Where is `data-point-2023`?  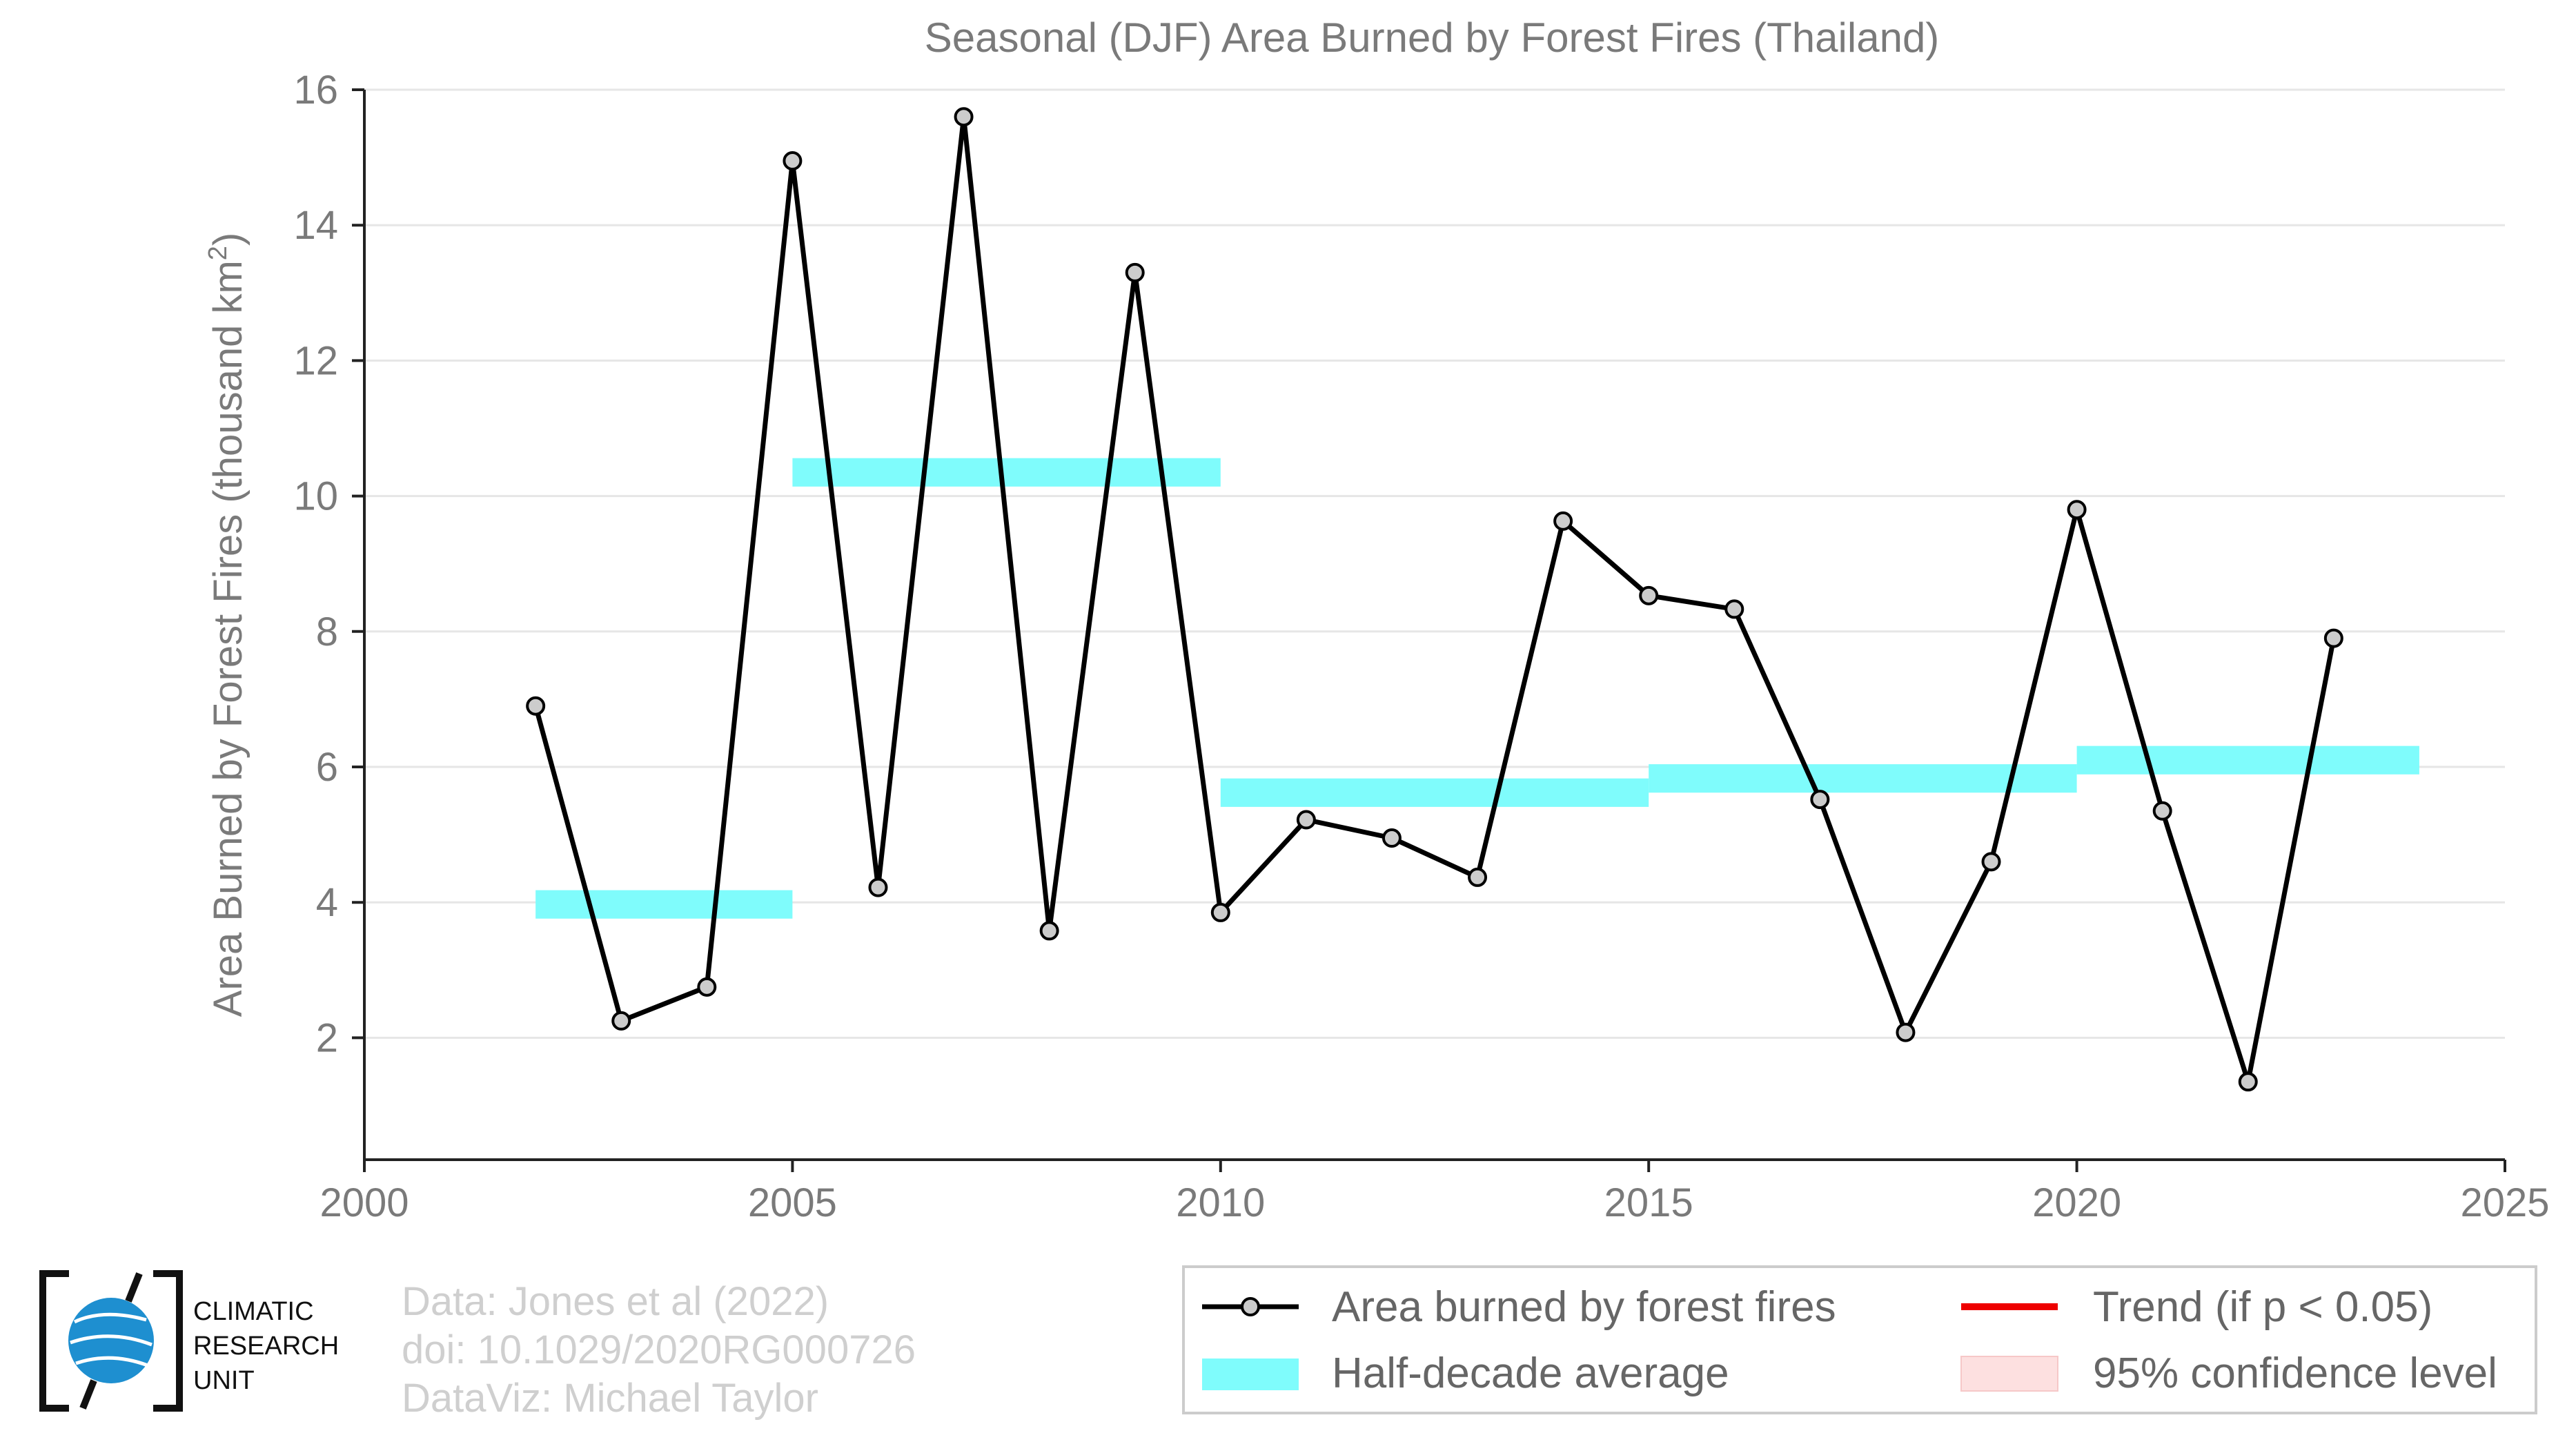
data-point-2023 is located at coordinates (2333, 638).